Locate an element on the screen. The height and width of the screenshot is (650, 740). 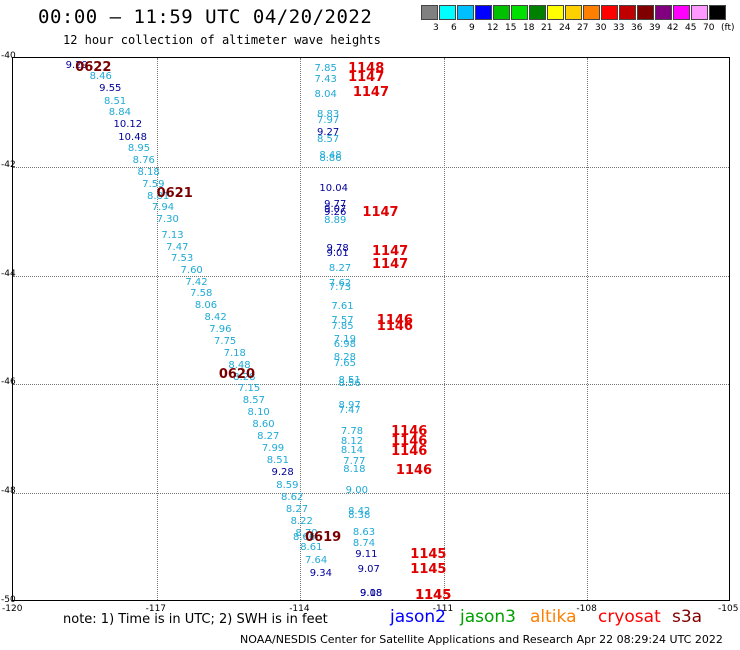
legend-tick-label: 27 is located at coordinates (583, 28).